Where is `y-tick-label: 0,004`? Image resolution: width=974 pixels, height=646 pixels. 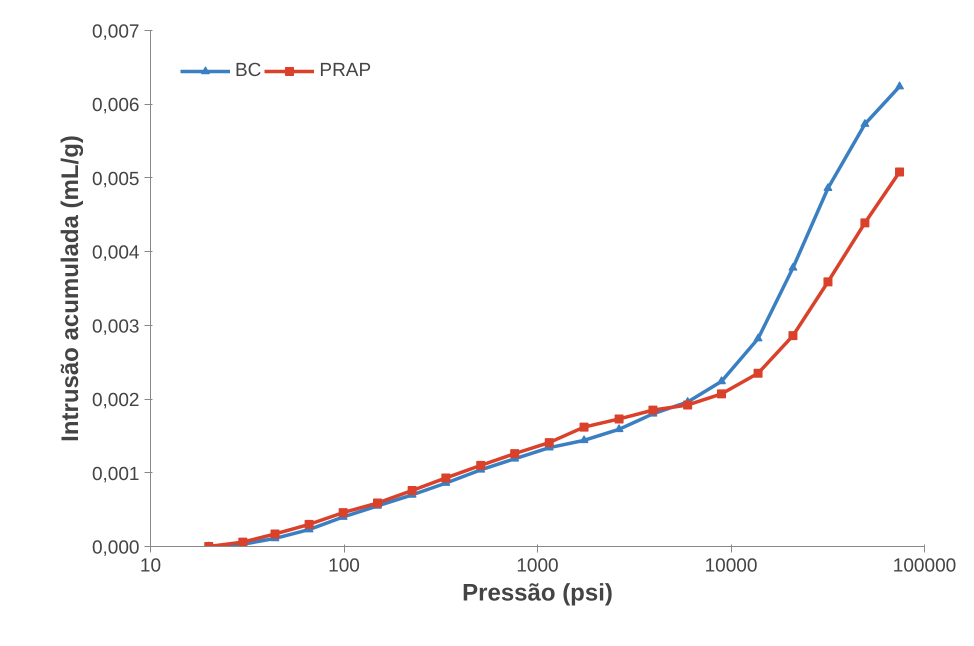
y-tick-label: 0,004 is located at coordinates (116, 253).